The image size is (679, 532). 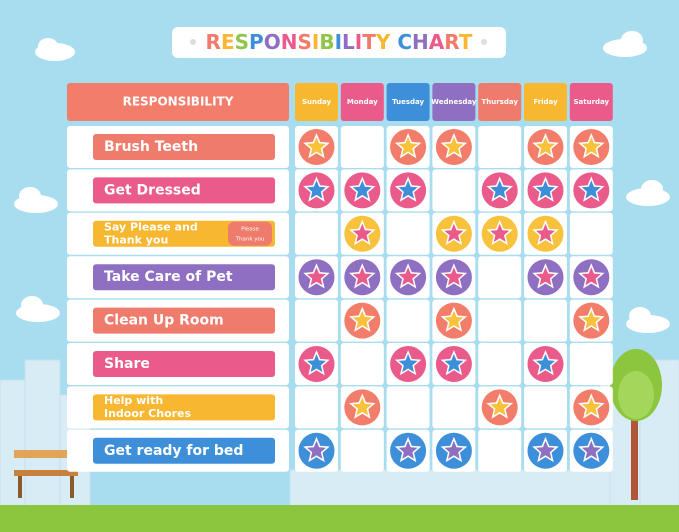 What do you see at coordinates (250, 233) in the screenshot?
I see `speech-bubble` at bounding box center [250, 233].